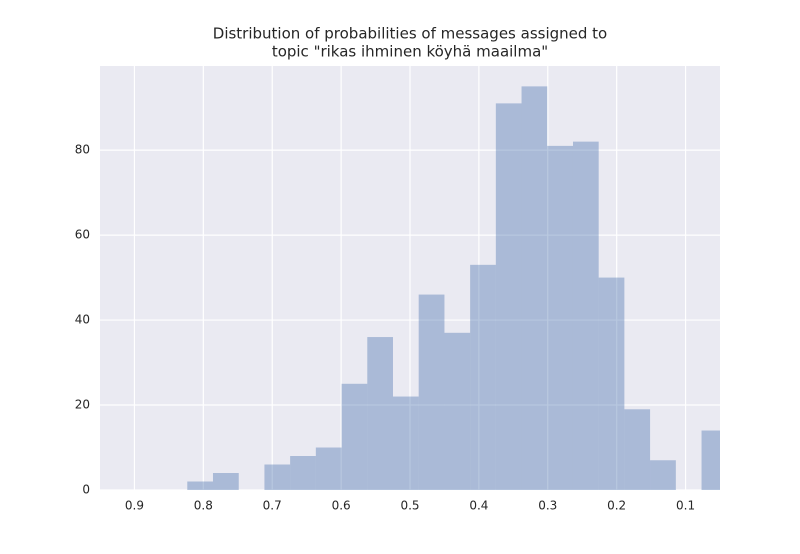 The width and height of the screenshot is (800, 554). Describe the element at coordinates (272, 506) in the screenshot. I see `x-tick-label: 0.7` at that location.